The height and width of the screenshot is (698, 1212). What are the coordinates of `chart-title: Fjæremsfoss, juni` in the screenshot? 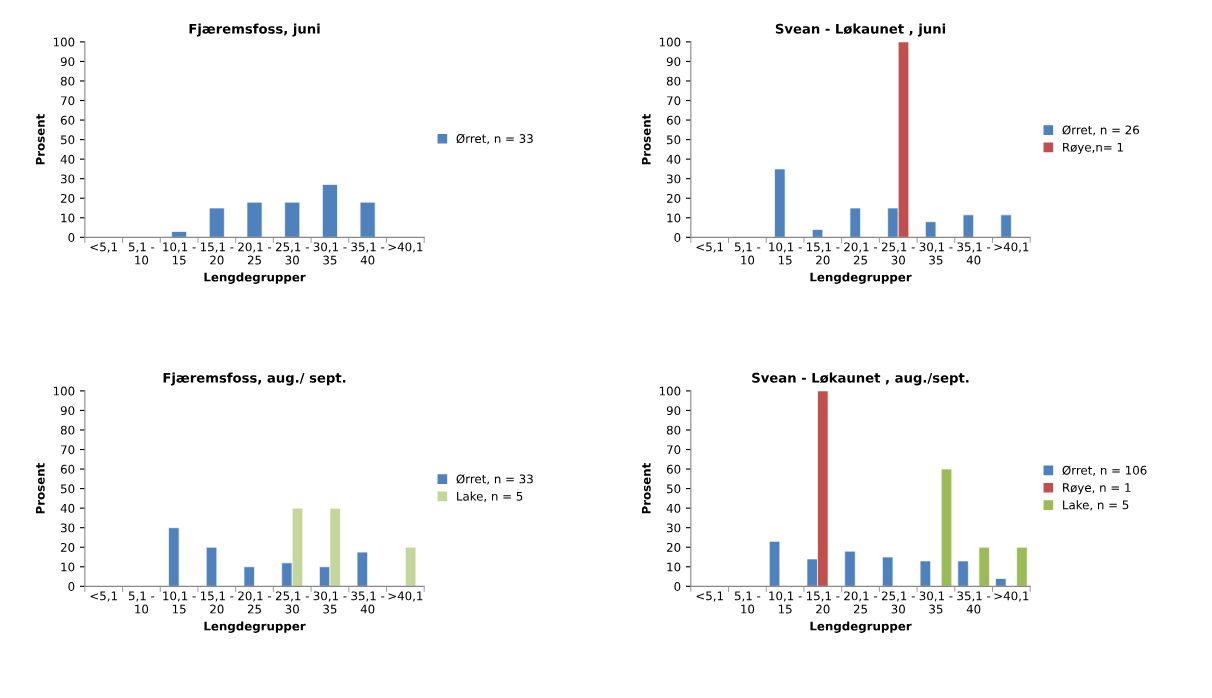 It's located at (254, 30).